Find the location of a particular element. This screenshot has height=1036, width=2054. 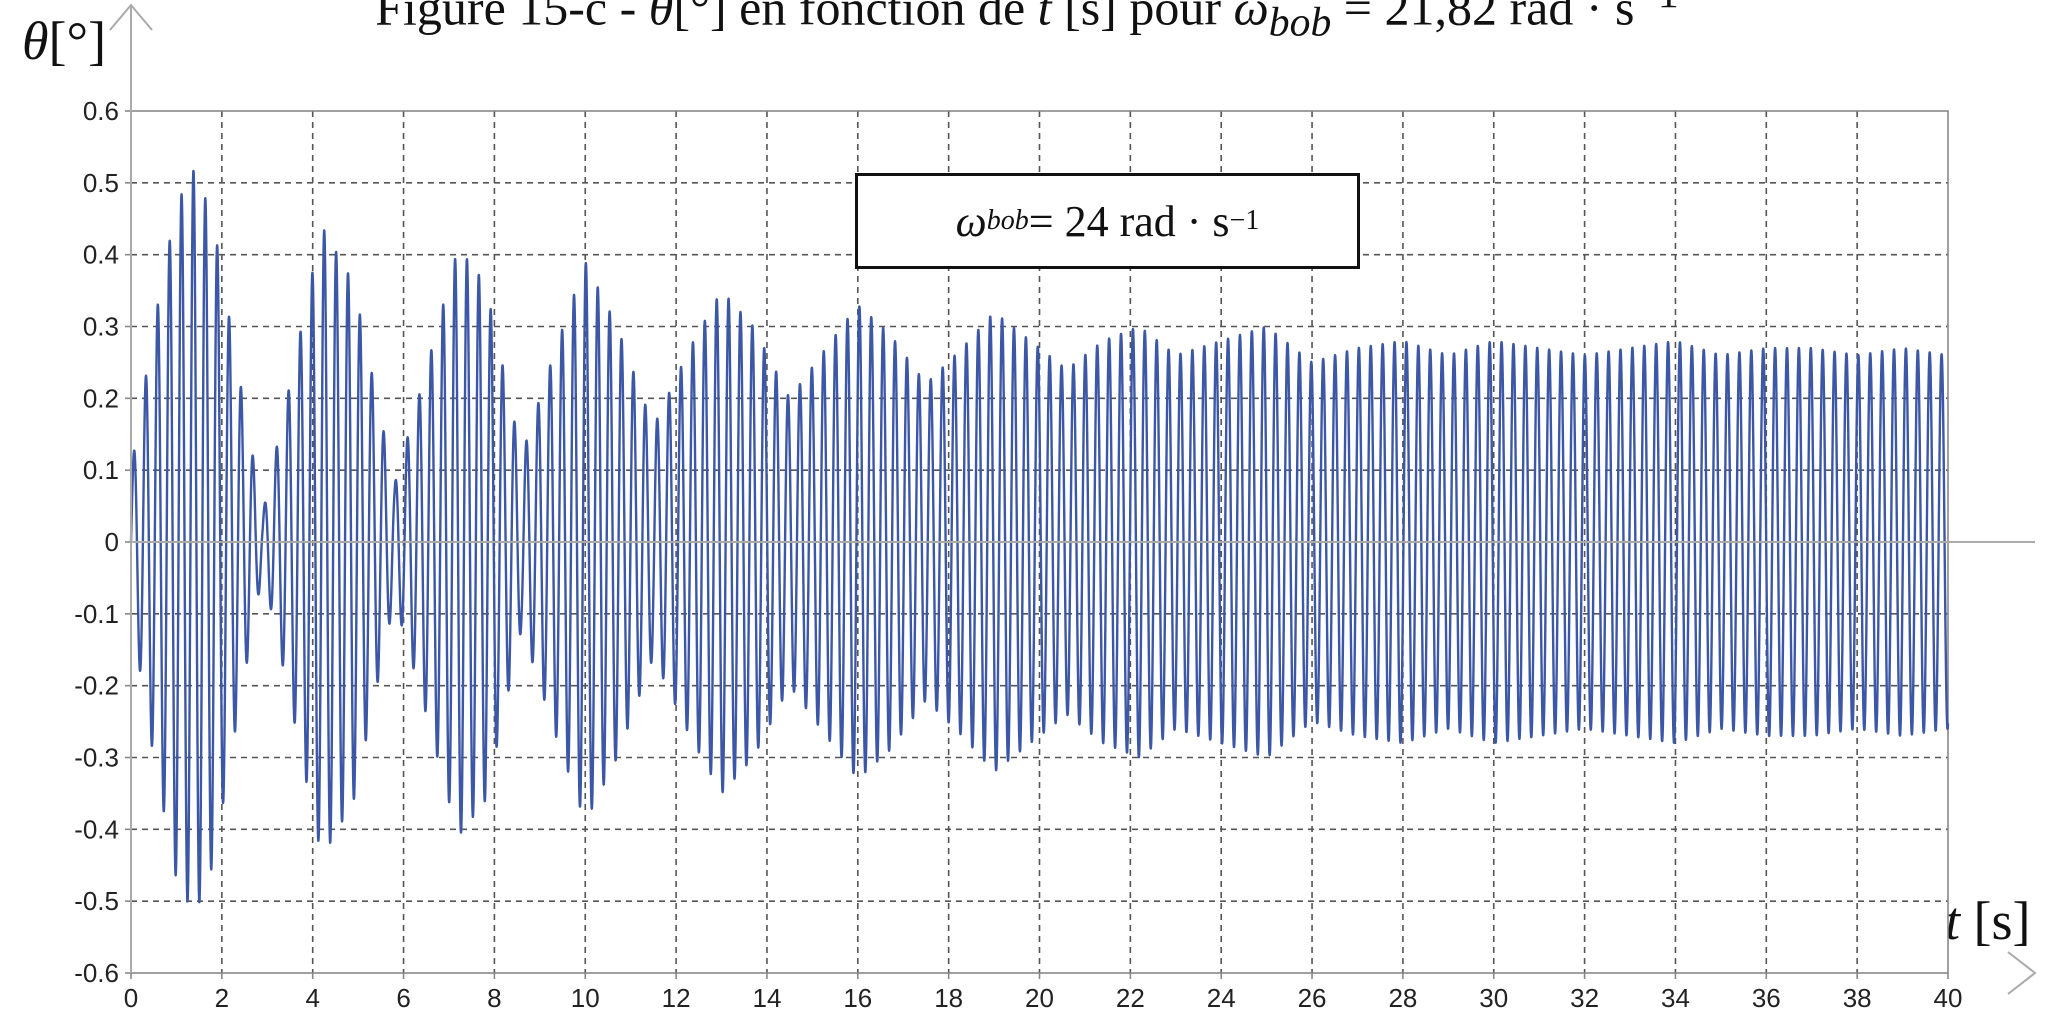

legend-omega: ω is located at coordinates (971, 221).